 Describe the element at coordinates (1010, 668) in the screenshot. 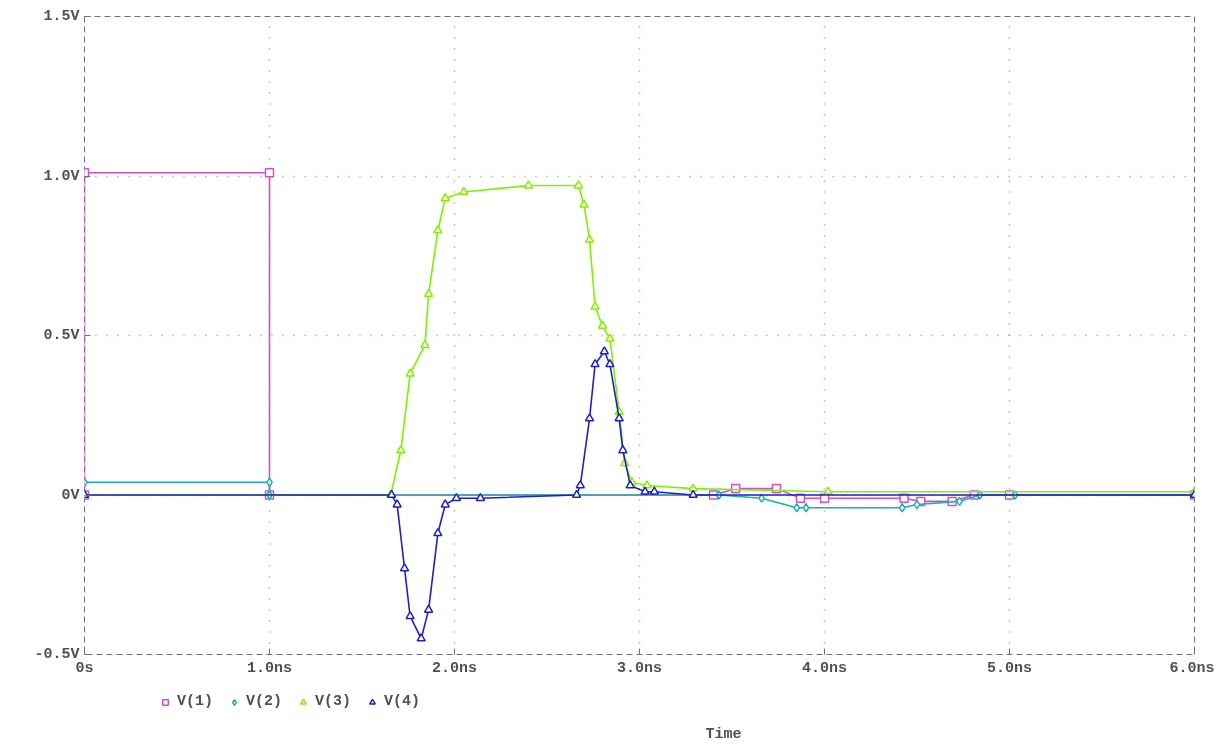

I see `x-tick-label: 5.0ns` at that location.